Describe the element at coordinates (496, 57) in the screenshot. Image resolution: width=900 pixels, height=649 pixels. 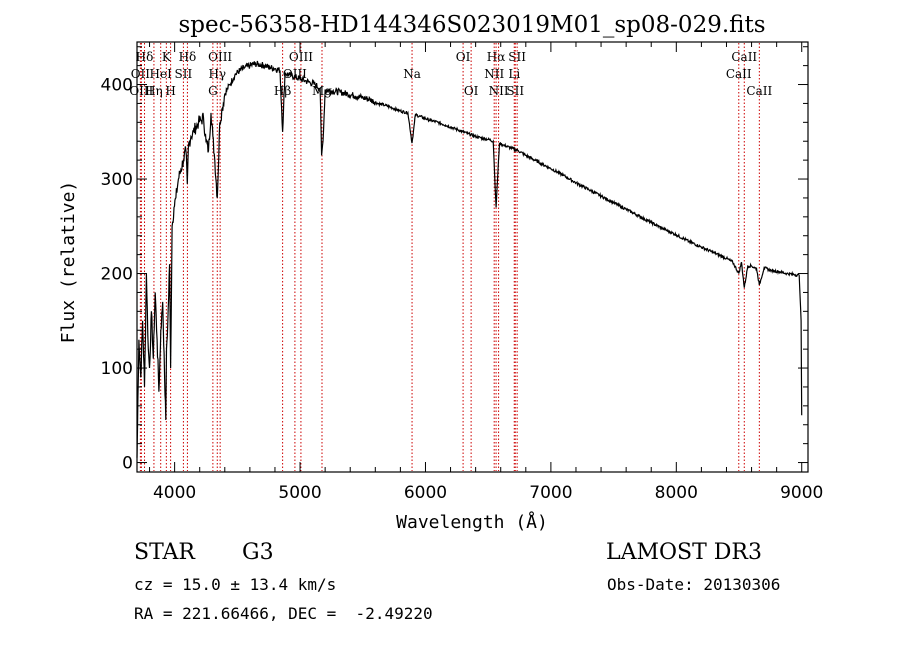
I see `spectral-line-label: Hα` at that location.